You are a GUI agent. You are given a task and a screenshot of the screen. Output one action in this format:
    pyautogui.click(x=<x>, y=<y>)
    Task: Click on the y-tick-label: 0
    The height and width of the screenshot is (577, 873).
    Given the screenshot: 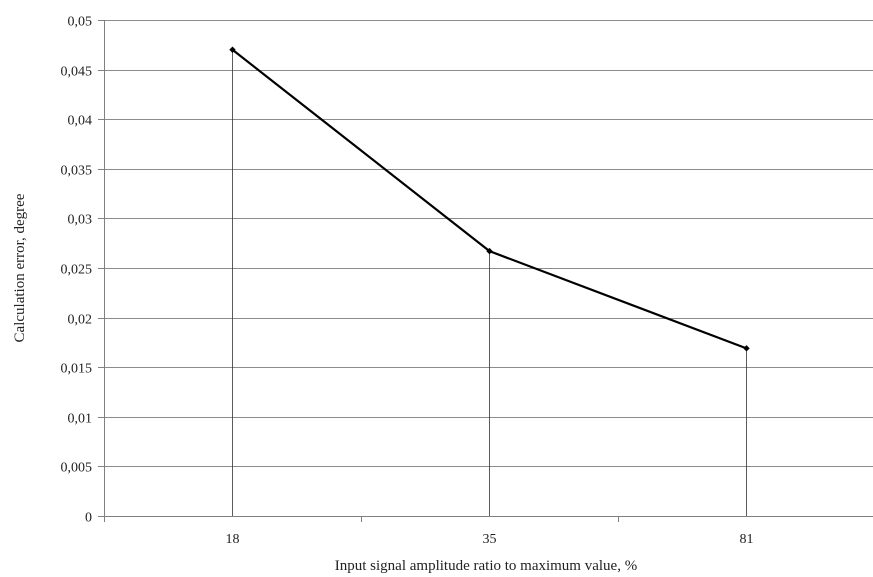 What is the action you would take?
    pyautogui.click(x=88, y=518)
    